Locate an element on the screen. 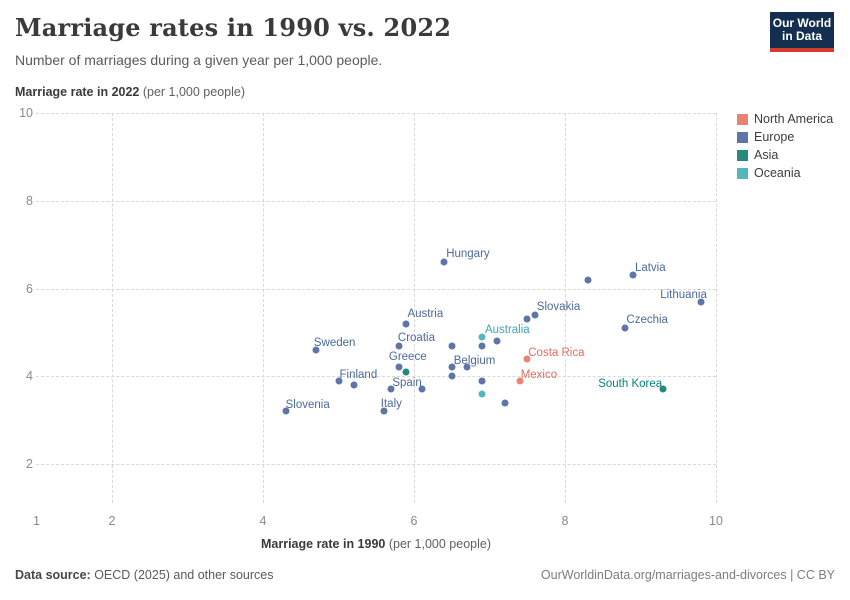 The width and height of the screenshot is (850, 600). x-tick-label-8: 8 is located at coordinates (565, 521).